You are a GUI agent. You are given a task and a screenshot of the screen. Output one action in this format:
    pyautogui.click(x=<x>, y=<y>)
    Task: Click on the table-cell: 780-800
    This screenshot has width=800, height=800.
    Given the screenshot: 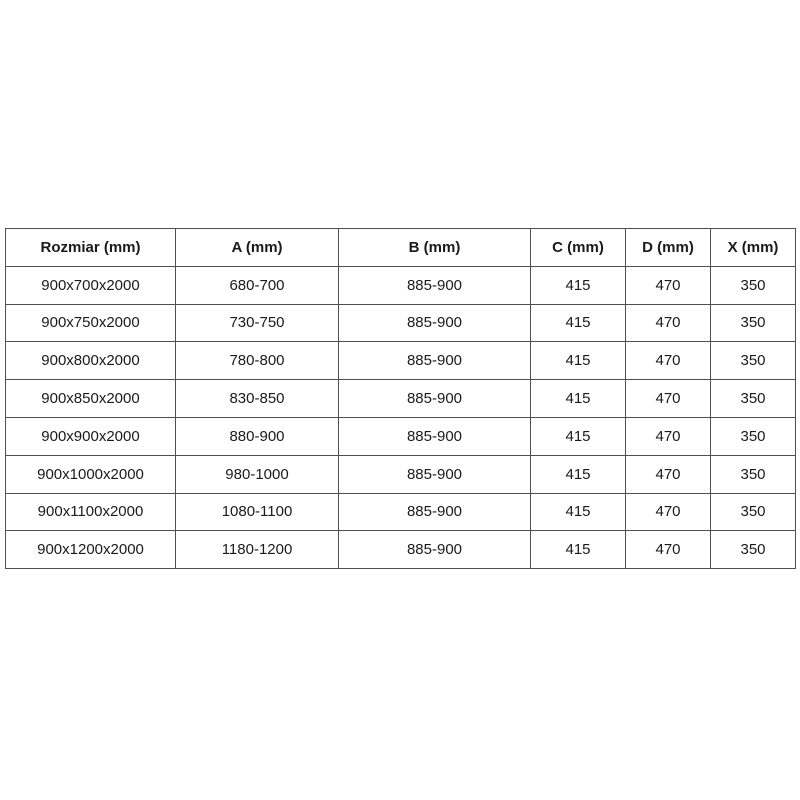 What is the action you would take?
    pyautogui.click(x=257, y=361)
    